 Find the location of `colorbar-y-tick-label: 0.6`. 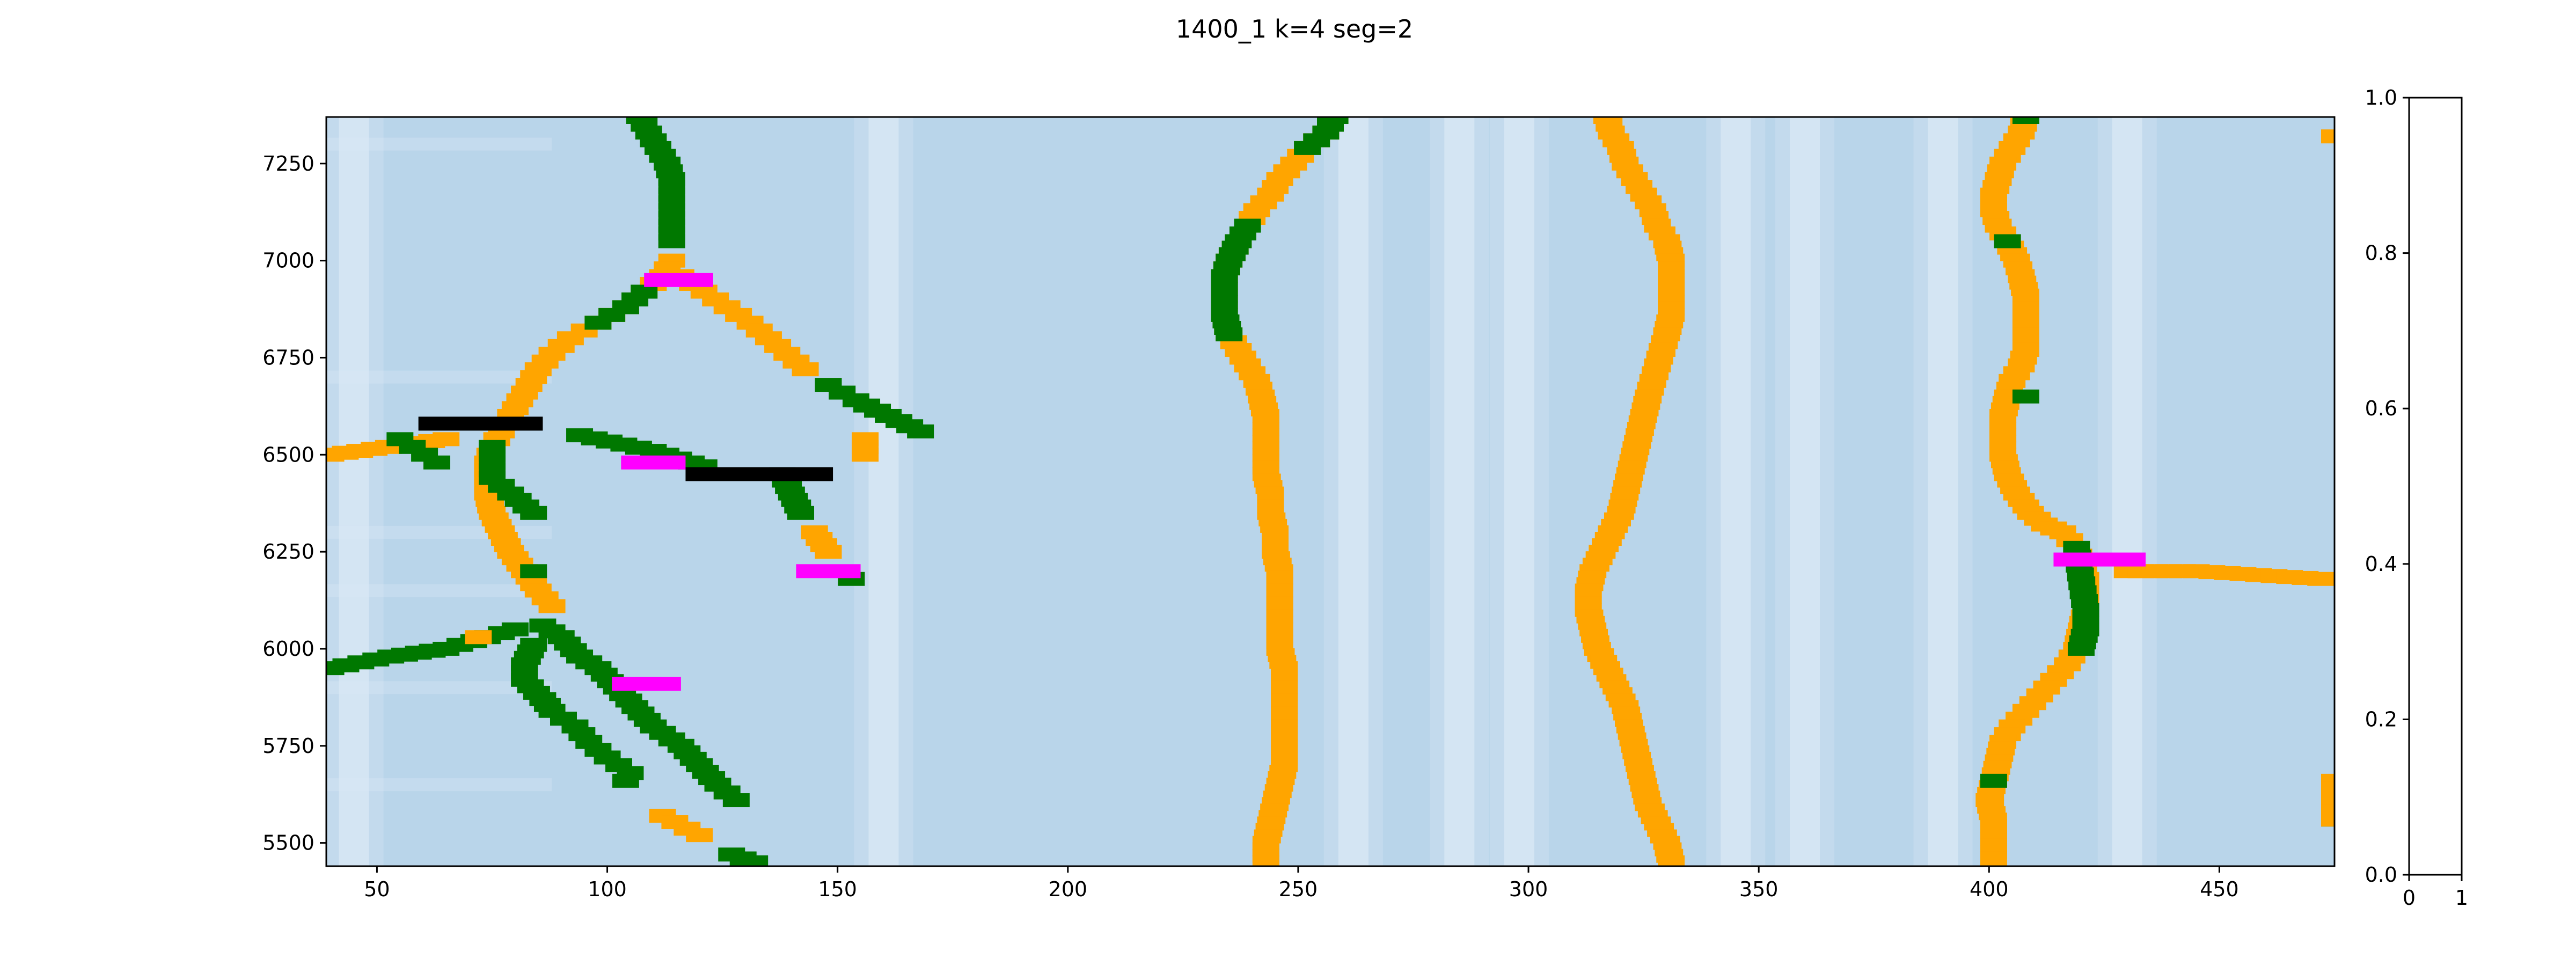

colorbar-y-tick-label: 0.6 is located at coordinates (2381, 408).